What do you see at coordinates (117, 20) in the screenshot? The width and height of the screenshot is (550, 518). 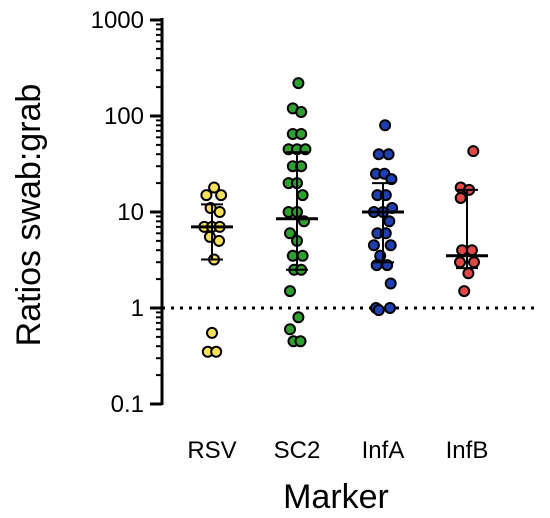 I see `y-tick-label: 1000` at bounding box center [117, 20].